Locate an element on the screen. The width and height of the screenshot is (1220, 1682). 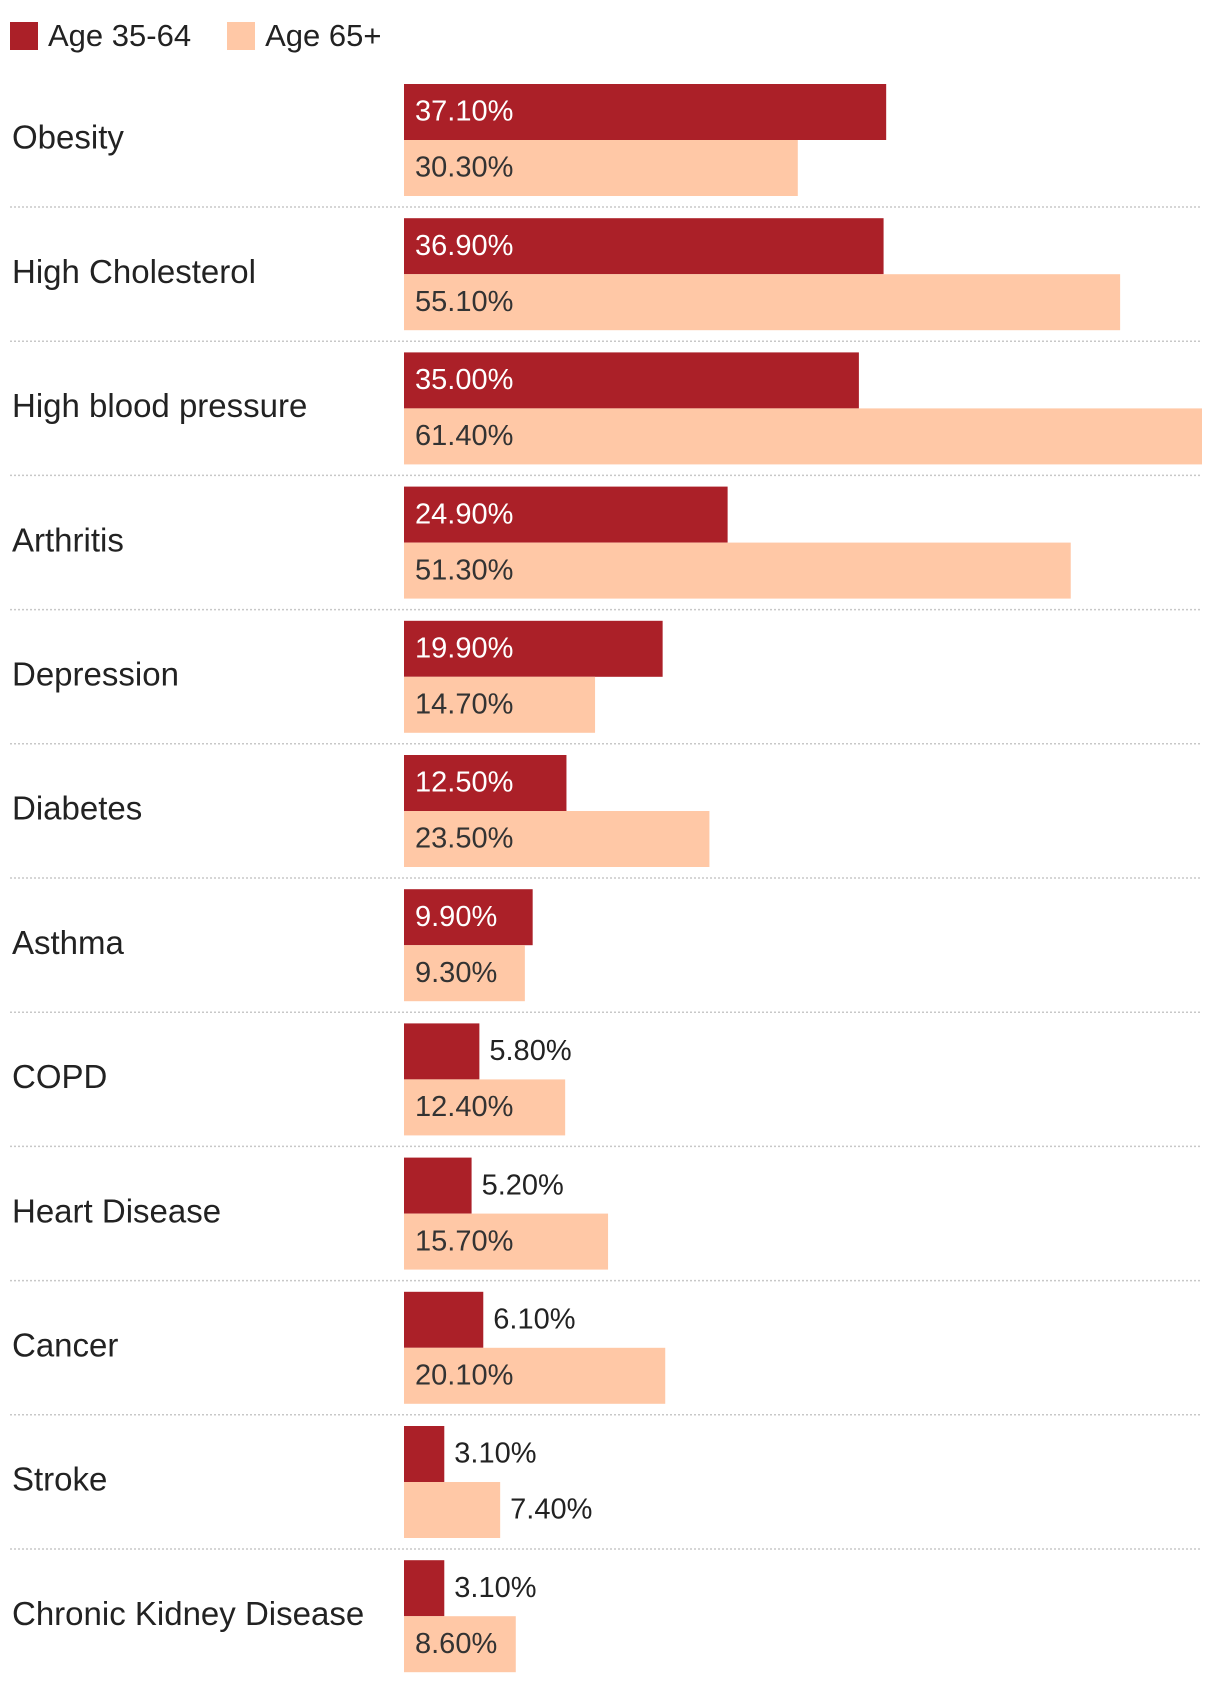
value-label-age-35-64-arthritis: 24.90% is located at coordinates (464, 514).